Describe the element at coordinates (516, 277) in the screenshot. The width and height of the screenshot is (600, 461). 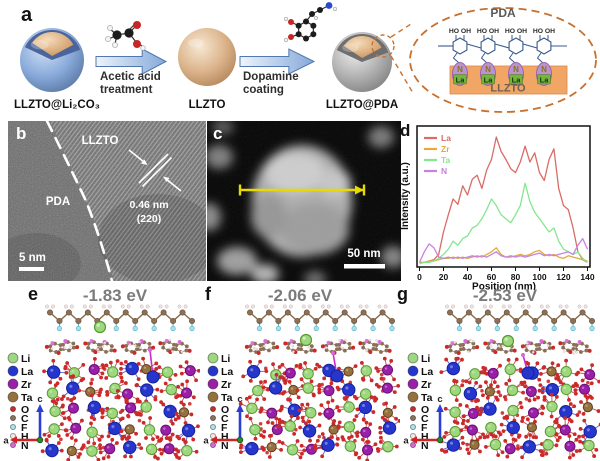
I see `svg-text: 80` at that location.